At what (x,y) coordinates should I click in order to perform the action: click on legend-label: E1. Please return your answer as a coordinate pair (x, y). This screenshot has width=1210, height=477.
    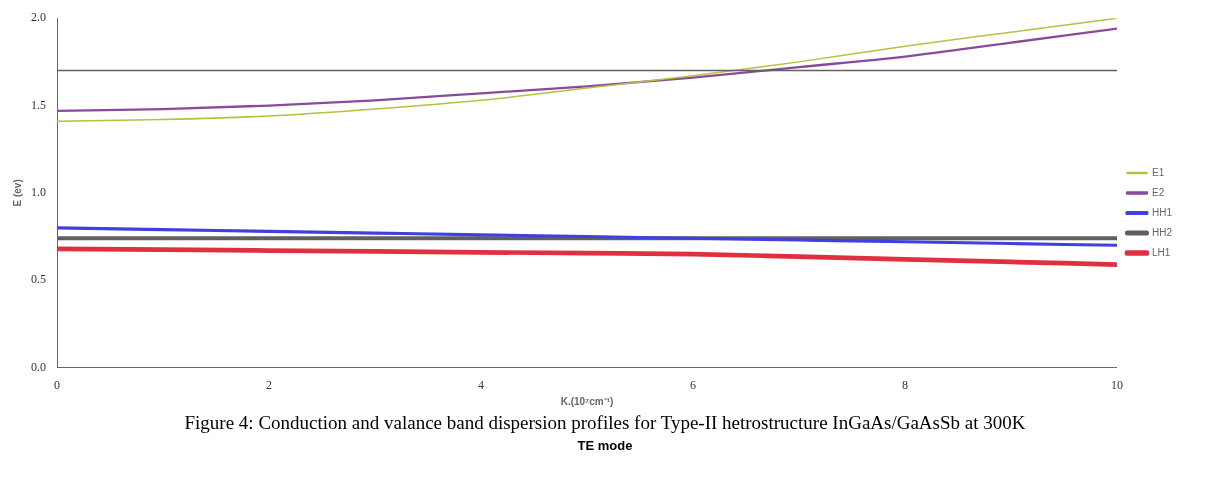
    Looking at the image, I should click on (1158, 172).